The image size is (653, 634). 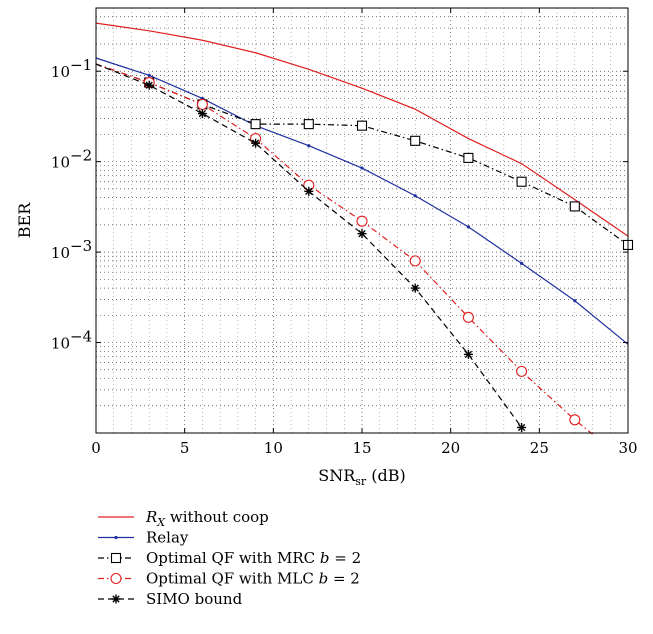 I want to click on x-tick-label: 5, so click(x=185, y=448).